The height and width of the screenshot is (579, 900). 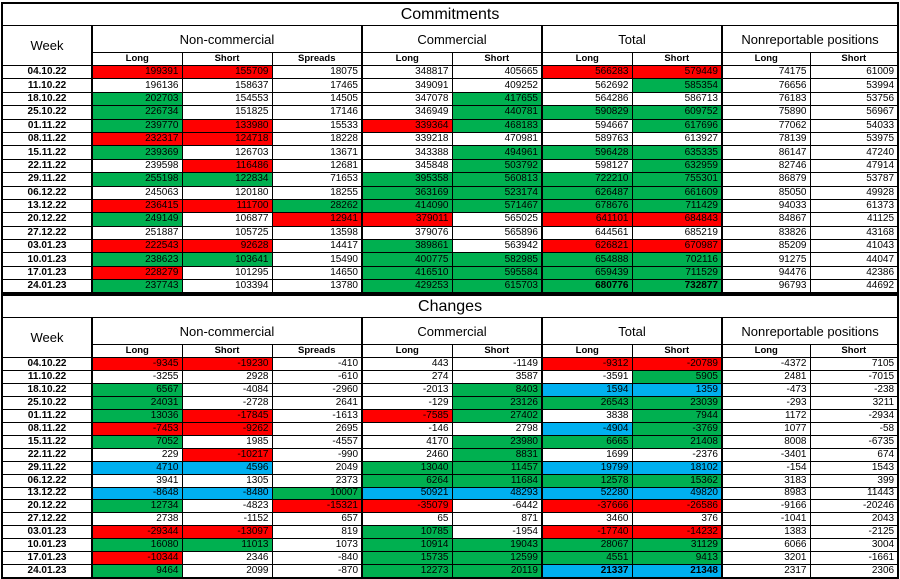 What do you see at coordinates (497, 506) in the screenshot?
I see `value-cell: -6442` at bounding box center [497, 506].